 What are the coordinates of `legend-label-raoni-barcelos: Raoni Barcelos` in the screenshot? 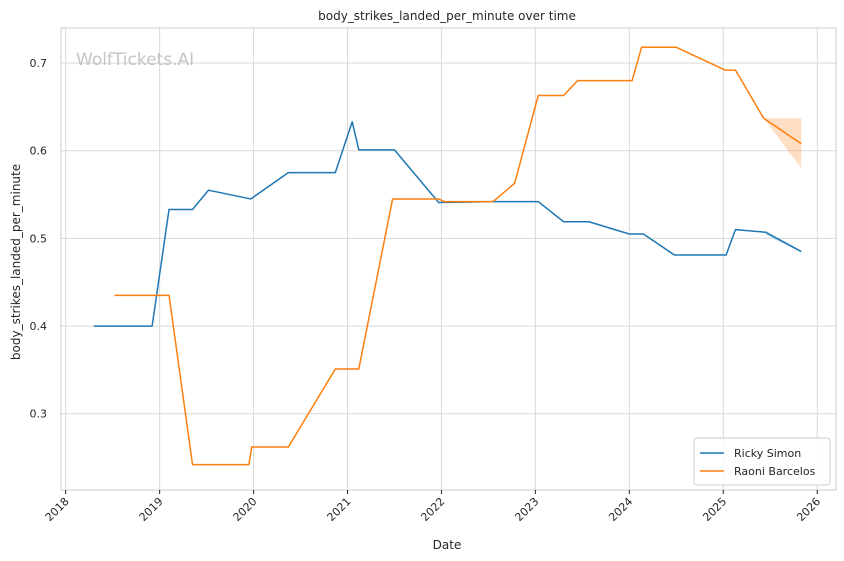 It's located at (775, 471).